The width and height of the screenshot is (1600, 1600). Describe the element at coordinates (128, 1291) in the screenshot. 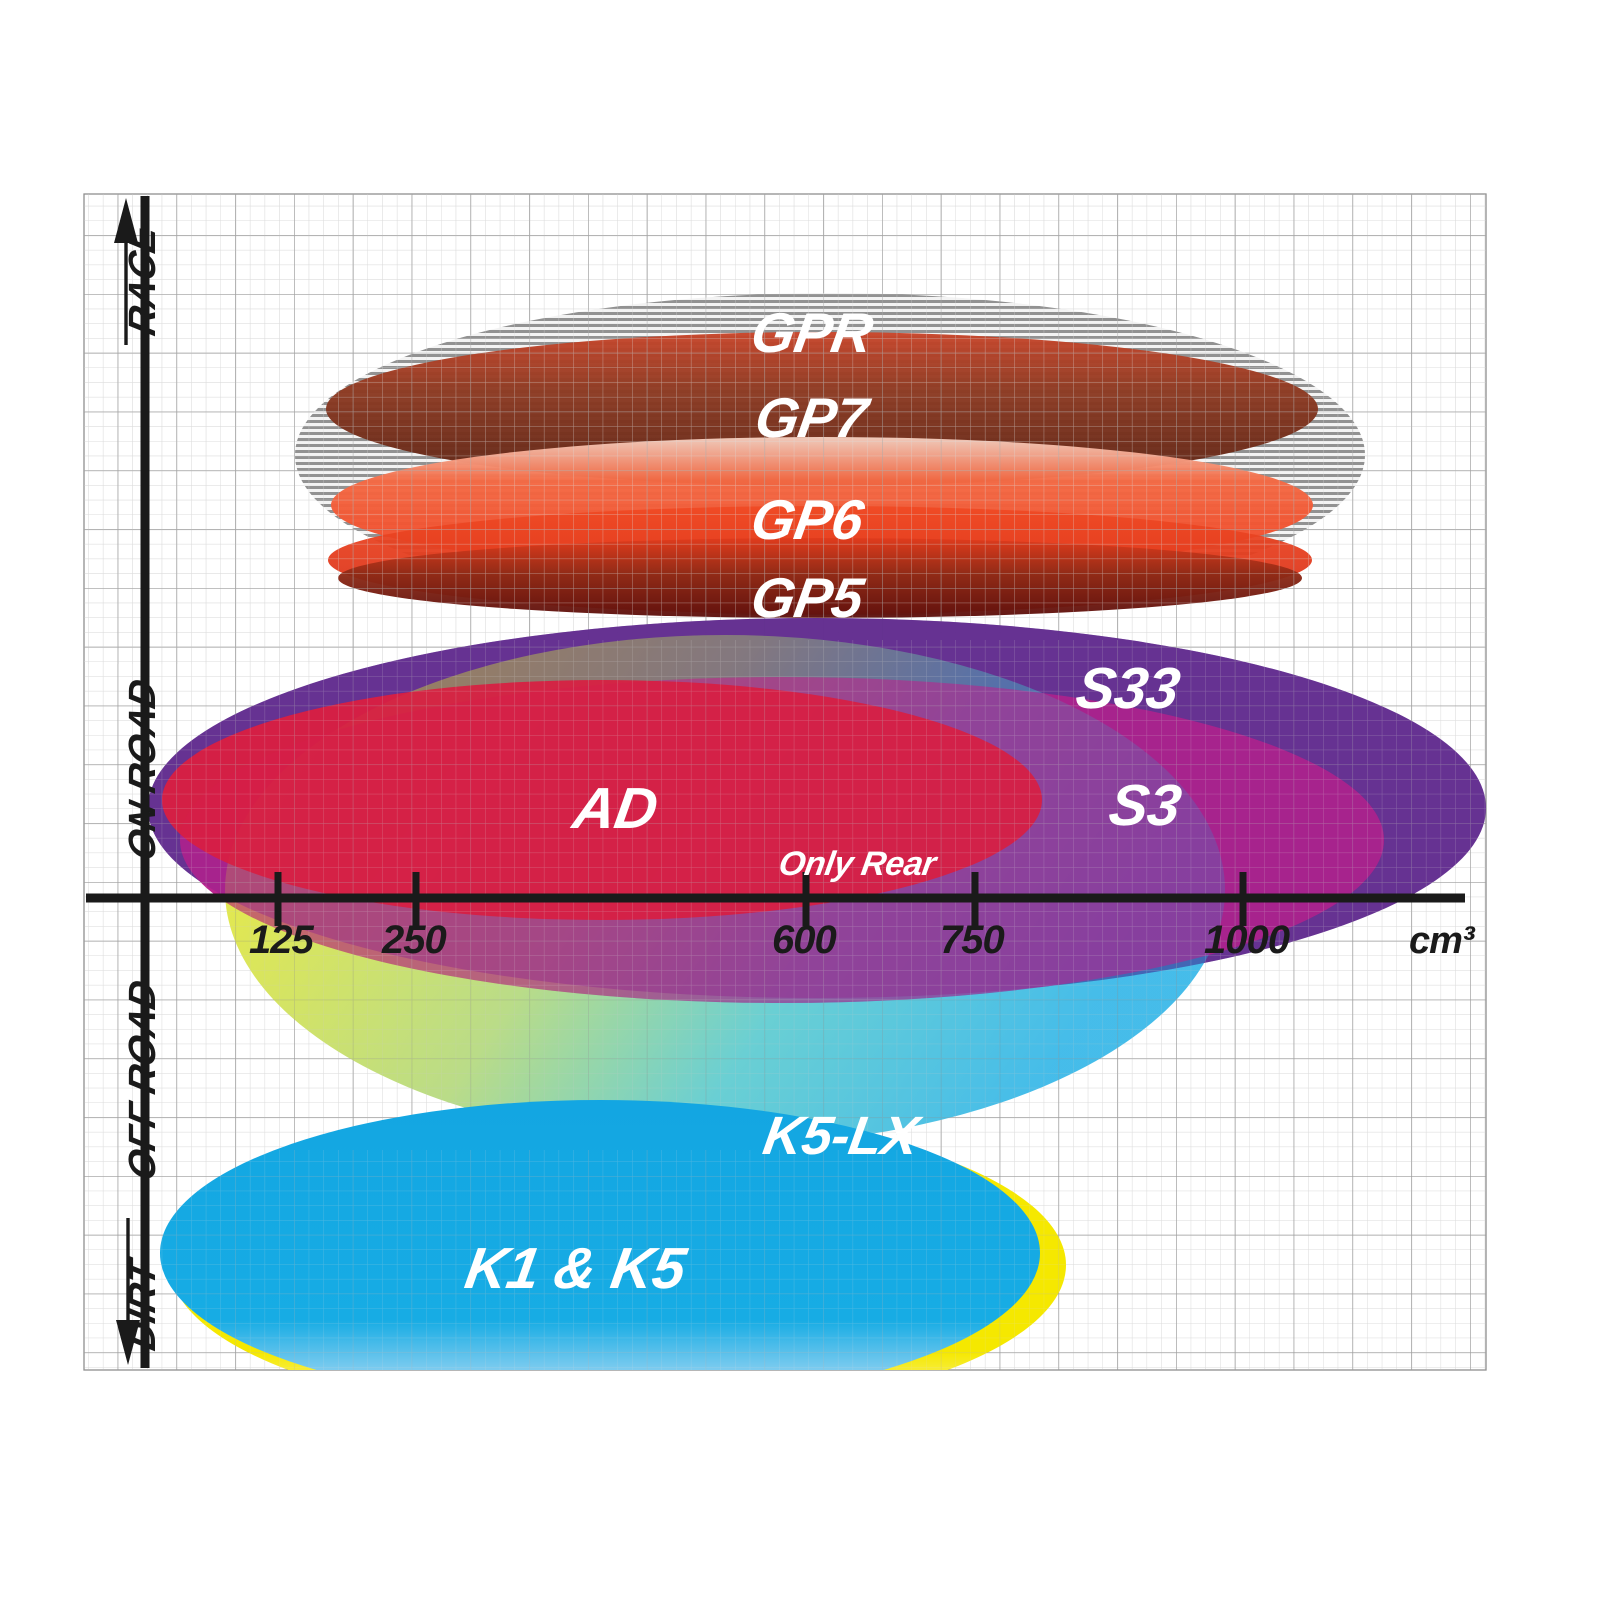

I see `dirt-direction-arrow` at that location.